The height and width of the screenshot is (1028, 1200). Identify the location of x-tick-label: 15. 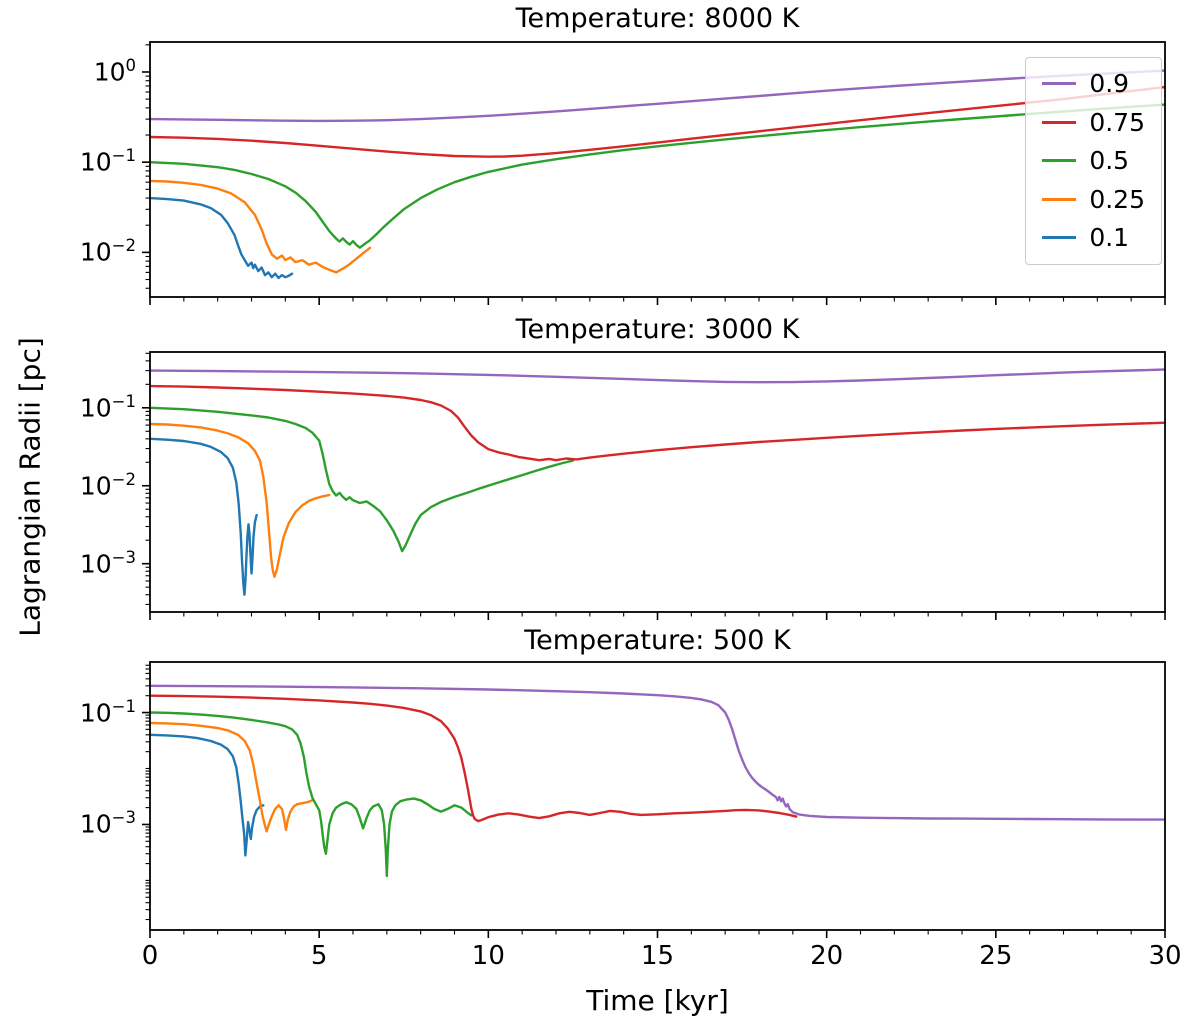
(657, 956).